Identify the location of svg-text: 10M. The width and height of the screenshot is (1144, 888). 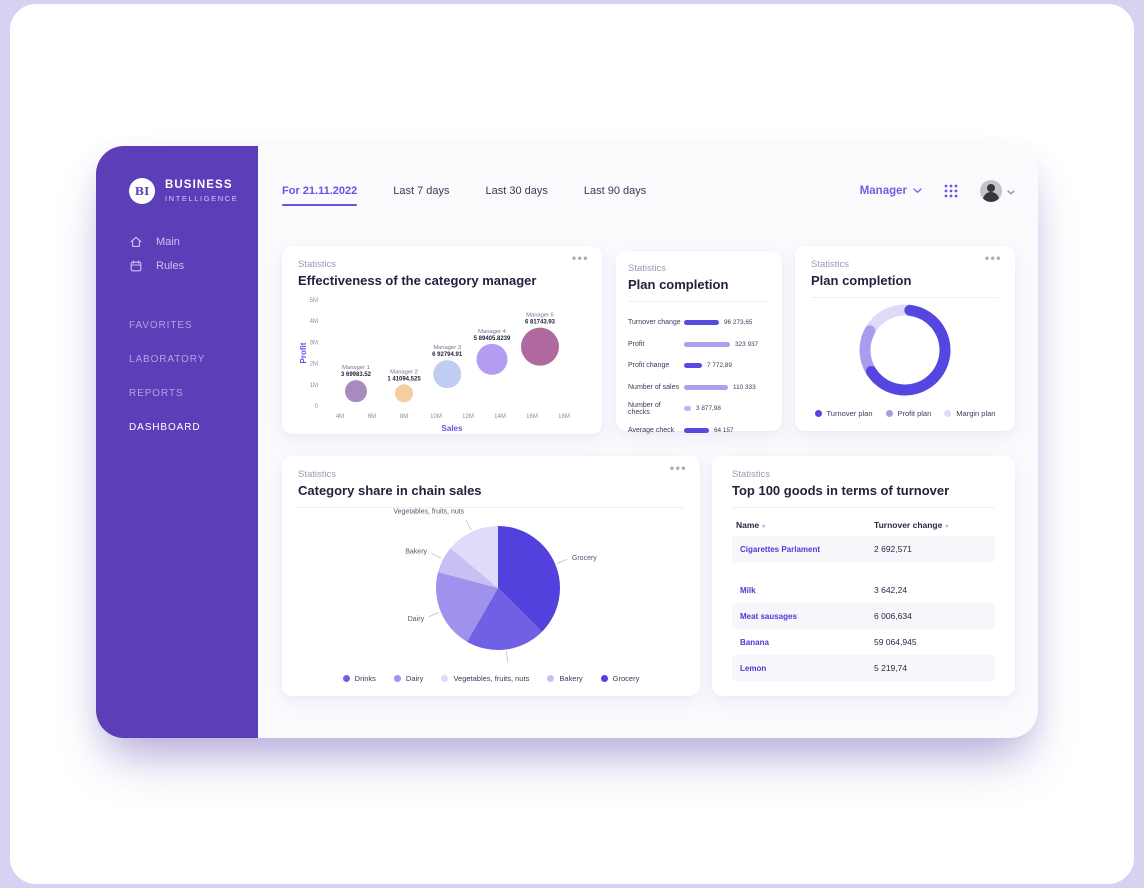
(436, 417).